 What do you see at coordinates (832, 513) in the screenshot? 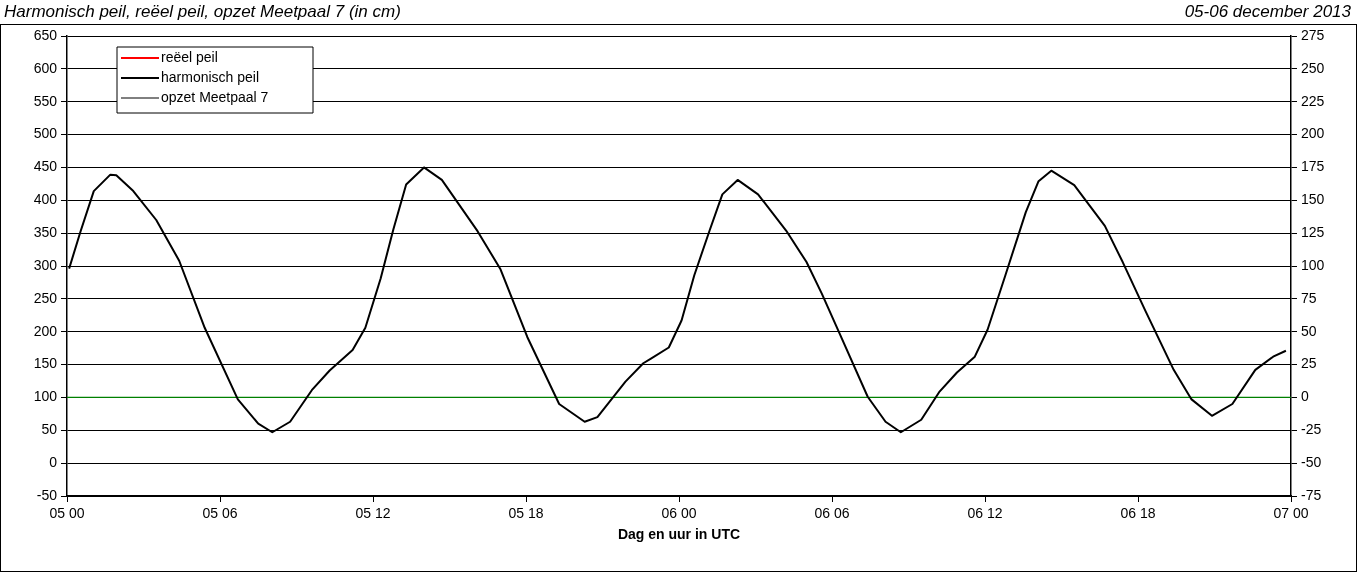
I see `x-tick-label: 06 06` at bounding box center [832, 513].